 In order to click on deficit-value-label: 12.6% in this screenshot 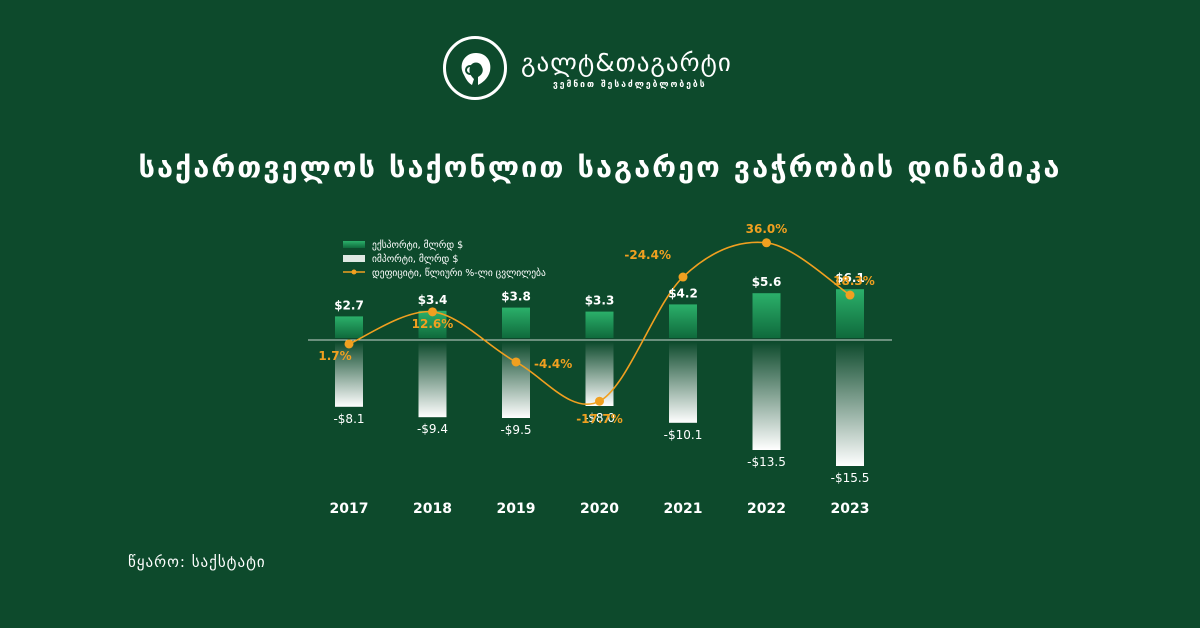, I will do `click(433, 324)`.